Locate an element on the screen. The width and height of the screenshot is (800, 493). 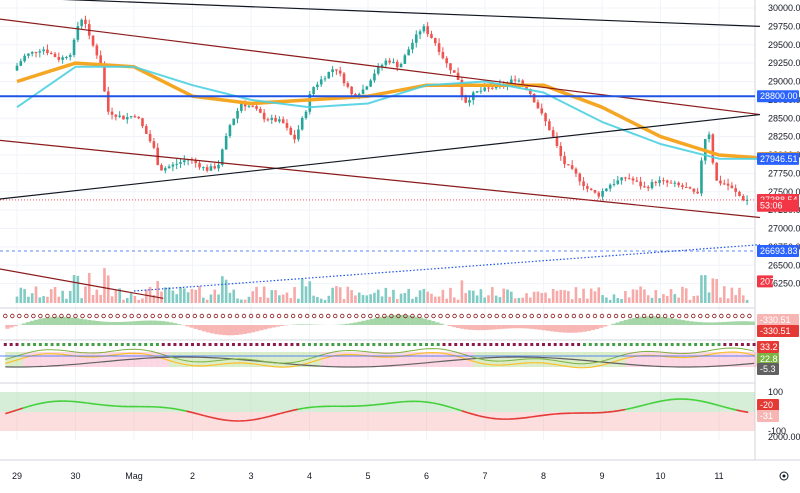
y-tick-label: 28250.00 is located at coordinates (784, 137).